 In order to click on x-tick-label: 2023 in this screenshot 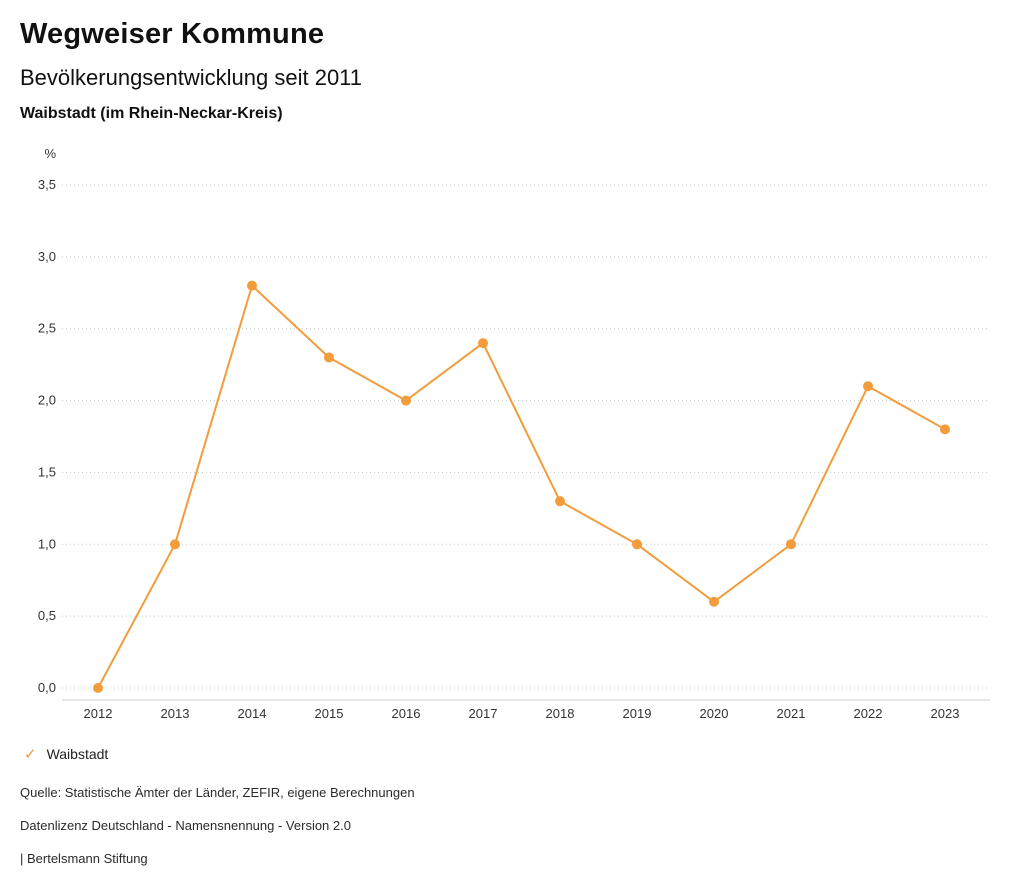, I will do `click(945, 713)`.